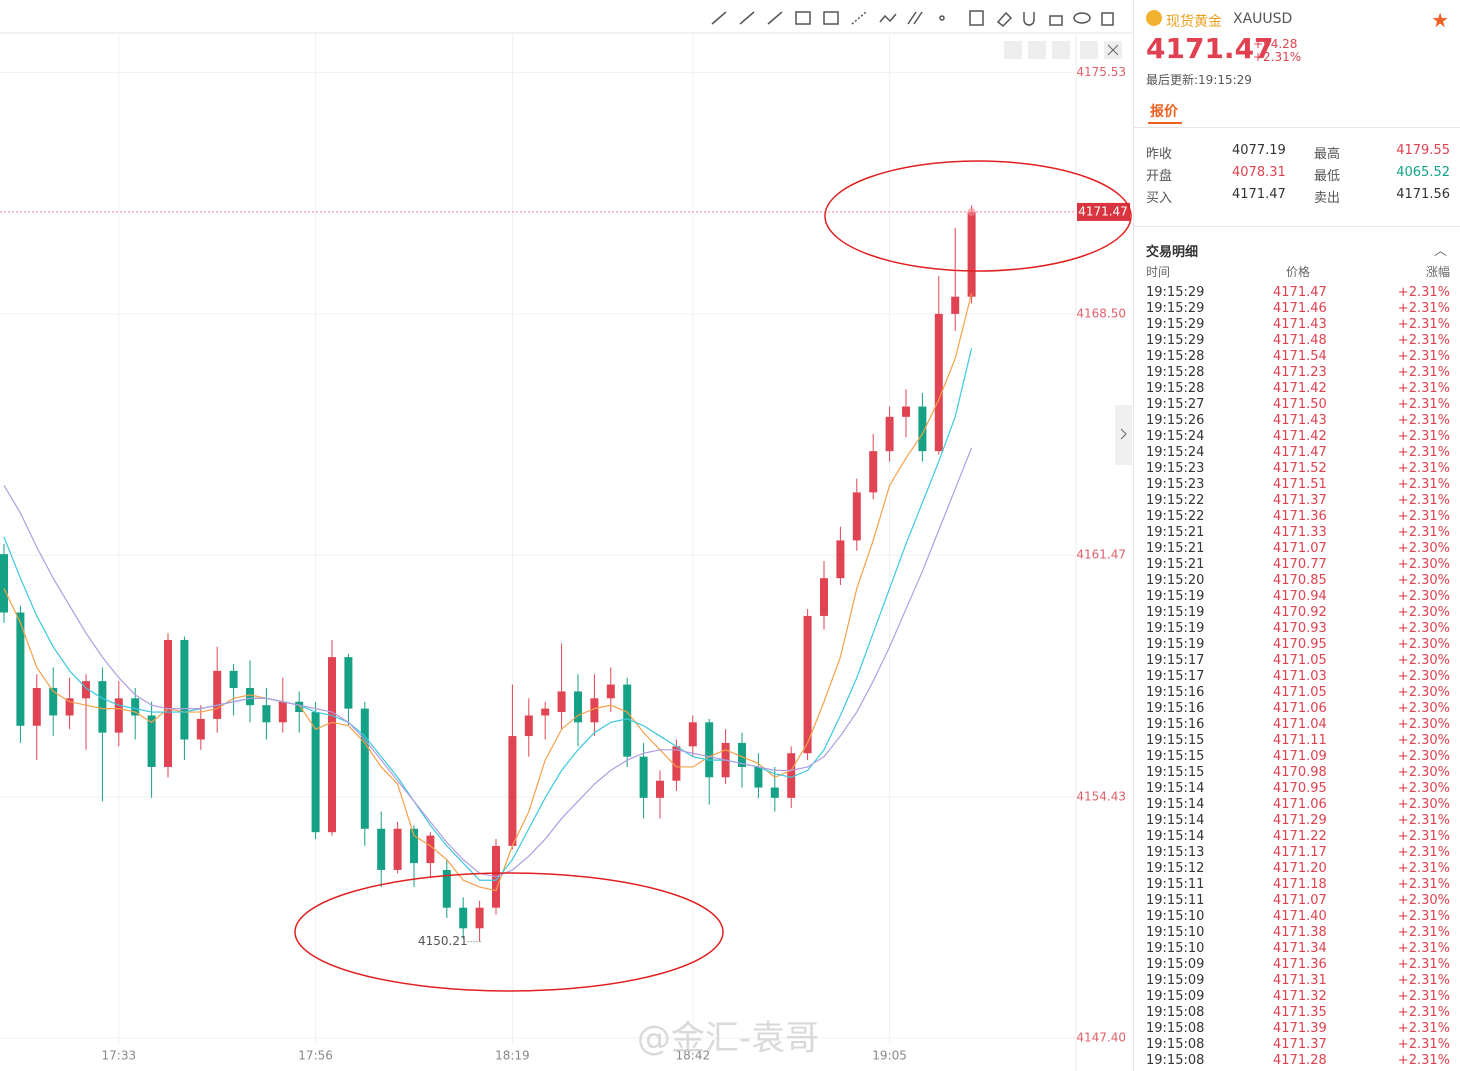 The height and width of the screenshot is (1071, 1460). I want to click on trade-row: 19:15:14 4171.29 +2.31%, so click(1298, 821).